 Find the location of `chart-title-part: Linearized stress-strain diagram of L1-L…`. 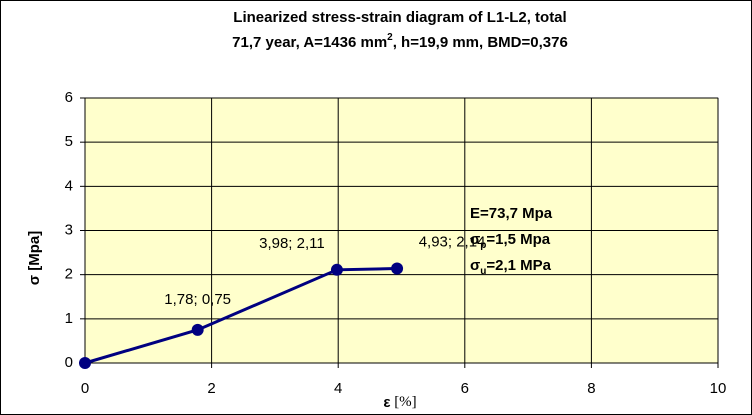

chart-title-part: Linearized stress-strain diagram of L1-L… is located at coordinates (399, 17).